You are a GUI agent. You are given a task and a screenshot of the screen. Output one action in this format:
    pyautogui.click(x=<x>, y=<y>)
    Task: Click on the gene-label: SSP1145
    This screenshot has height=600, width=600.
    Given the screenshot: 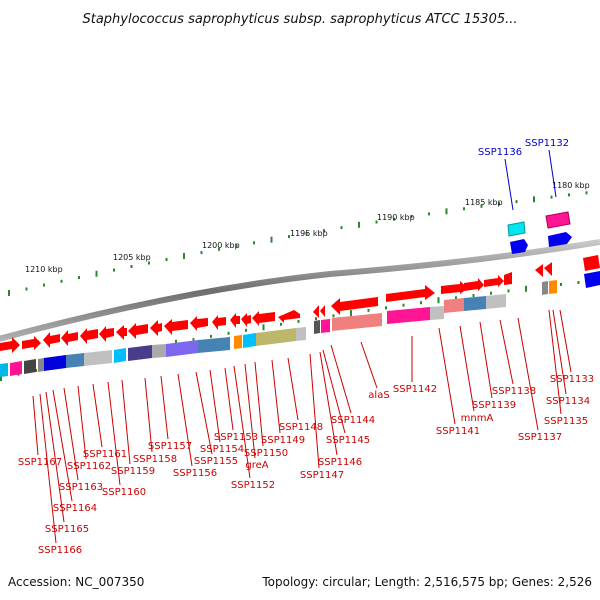 What is the action you would take?
    pyautogui.click(x=348, y=440)
    